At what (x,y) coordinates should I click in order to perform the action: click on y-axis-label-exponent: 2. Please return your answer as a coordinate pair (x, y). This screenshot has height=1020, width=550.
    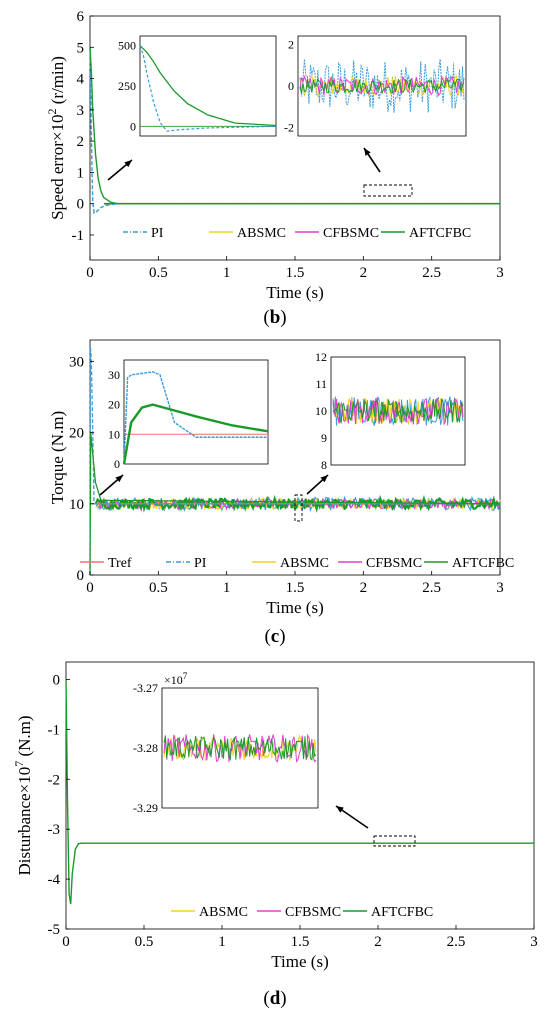
    Looking at the image, I should click on (52, 111).